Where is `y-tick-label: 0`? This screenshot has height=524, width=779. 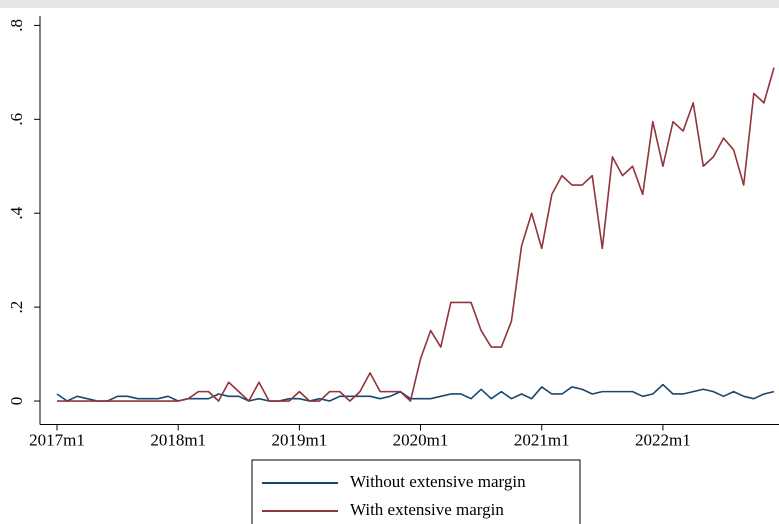
y-tick-label: 0 is located at coordinates (16, 401).